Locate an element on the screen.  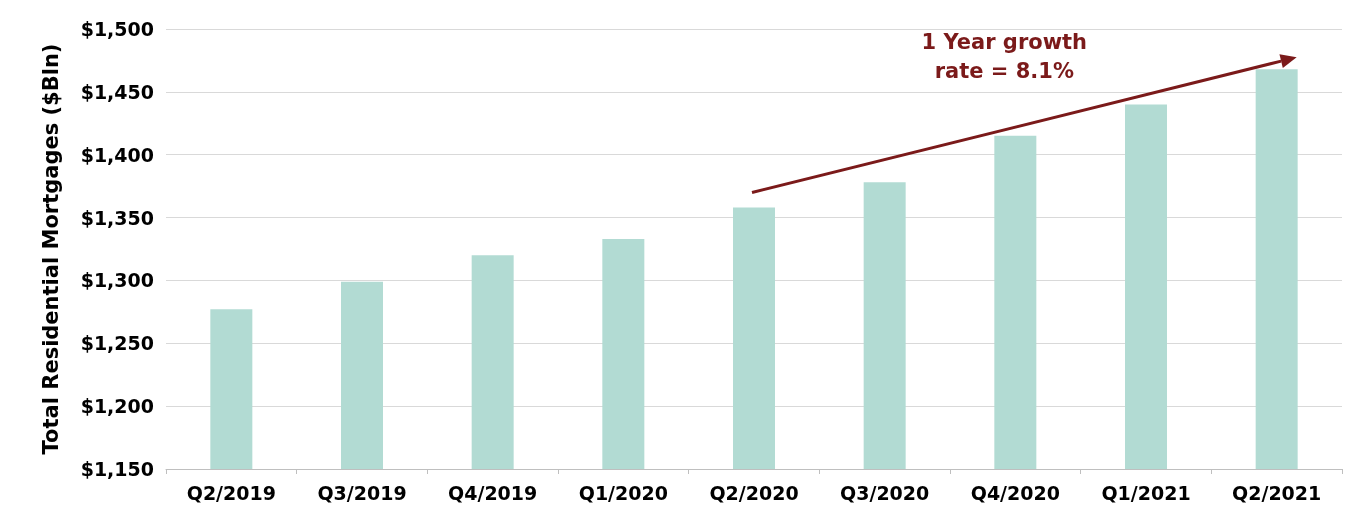
x-tick-label: Q4/2020 is located at coordinates (1015, 492).